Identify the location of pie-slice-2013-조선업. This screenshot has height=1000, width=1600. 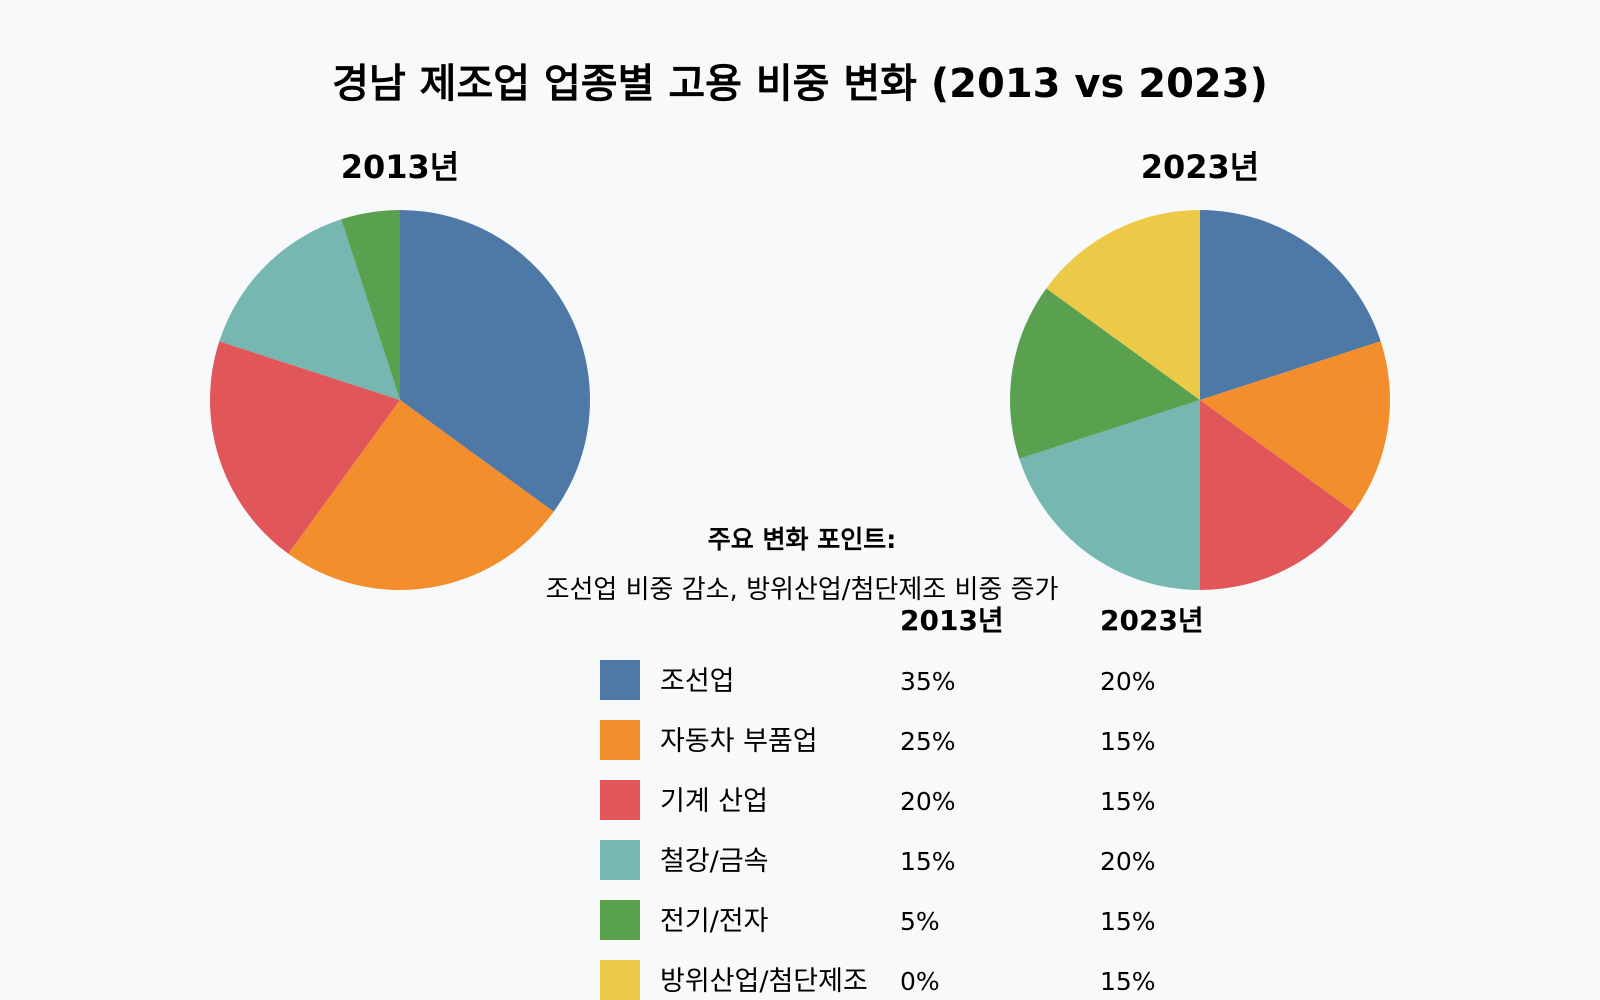
(495, 361).